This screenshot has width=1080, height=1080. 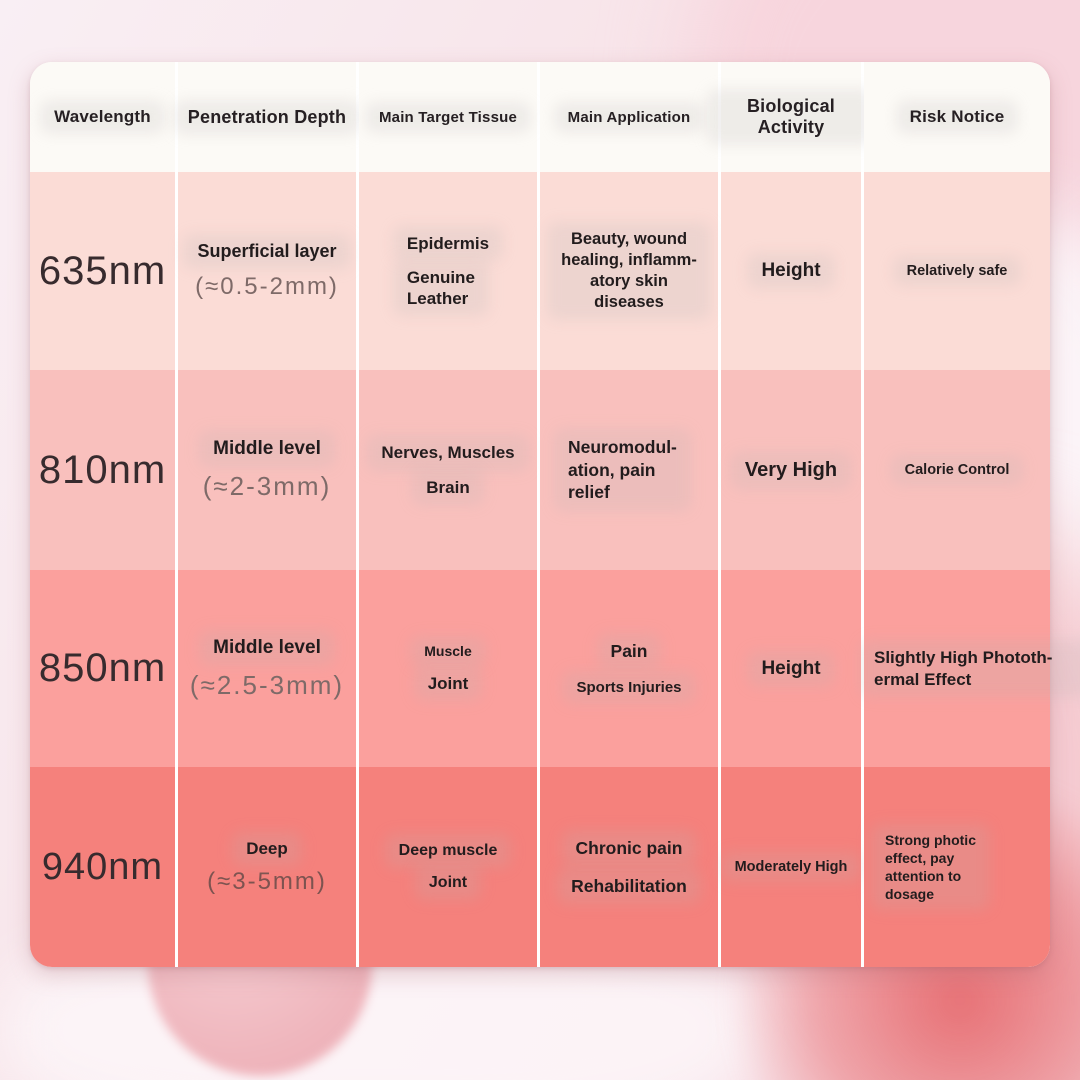 I want to click on cell-850nm-penetration-depth: Middle level (≈2.5-3mm), so click(x=267, y=668).